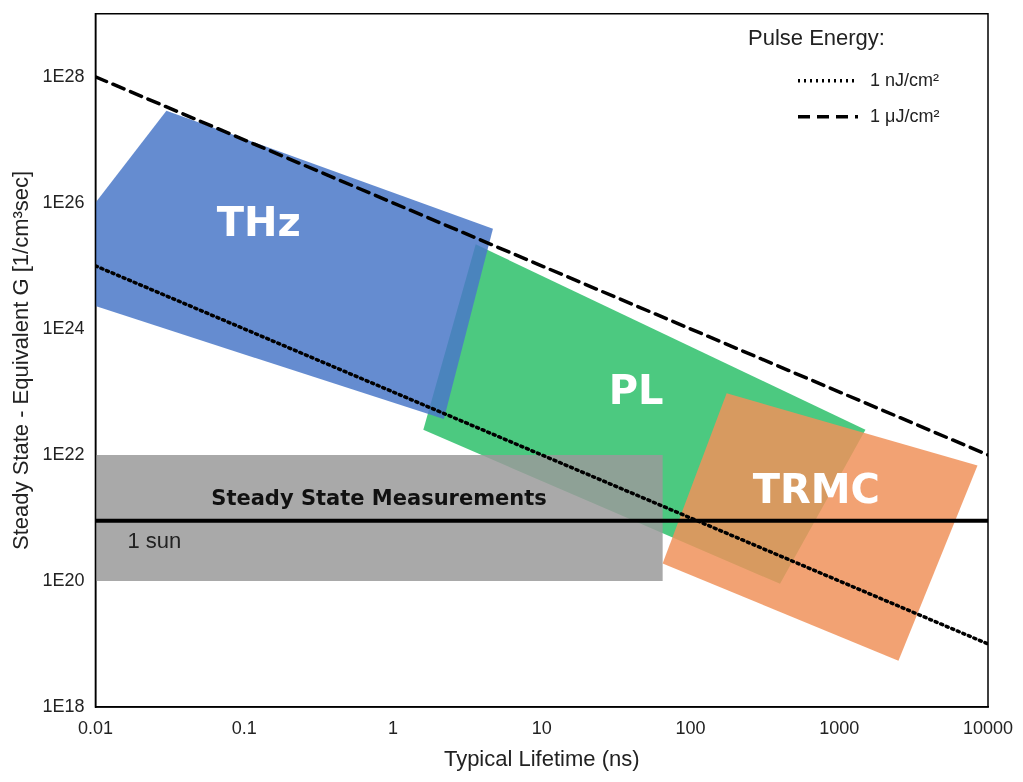 The image size is (1023, 782). Describe the element at coordinates (379, 497) in the screenshot. I see `series-label: Steady State Measurements` at that location.